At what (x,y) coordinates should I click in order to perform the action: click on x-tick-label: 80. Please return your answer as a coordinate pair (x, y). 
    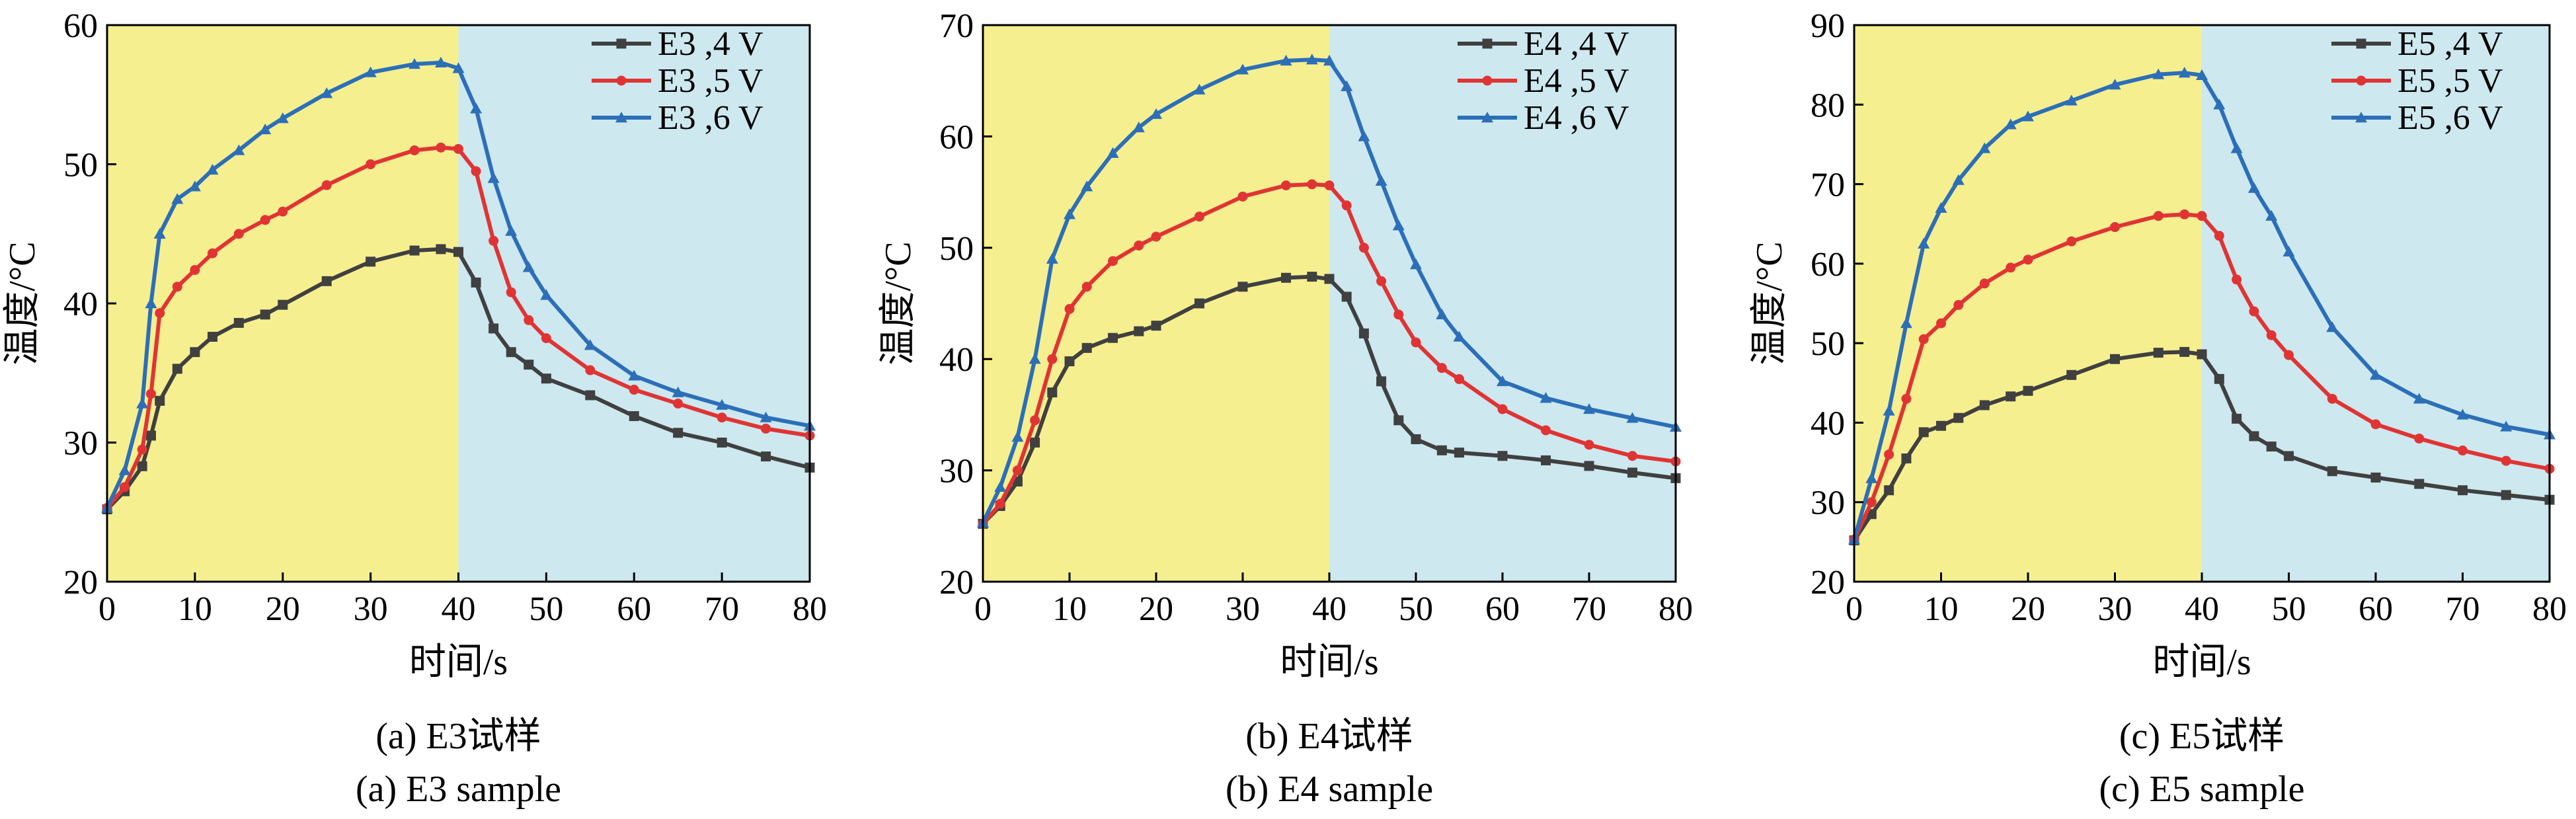
    Looking at the image, I should click on (2549, 609).